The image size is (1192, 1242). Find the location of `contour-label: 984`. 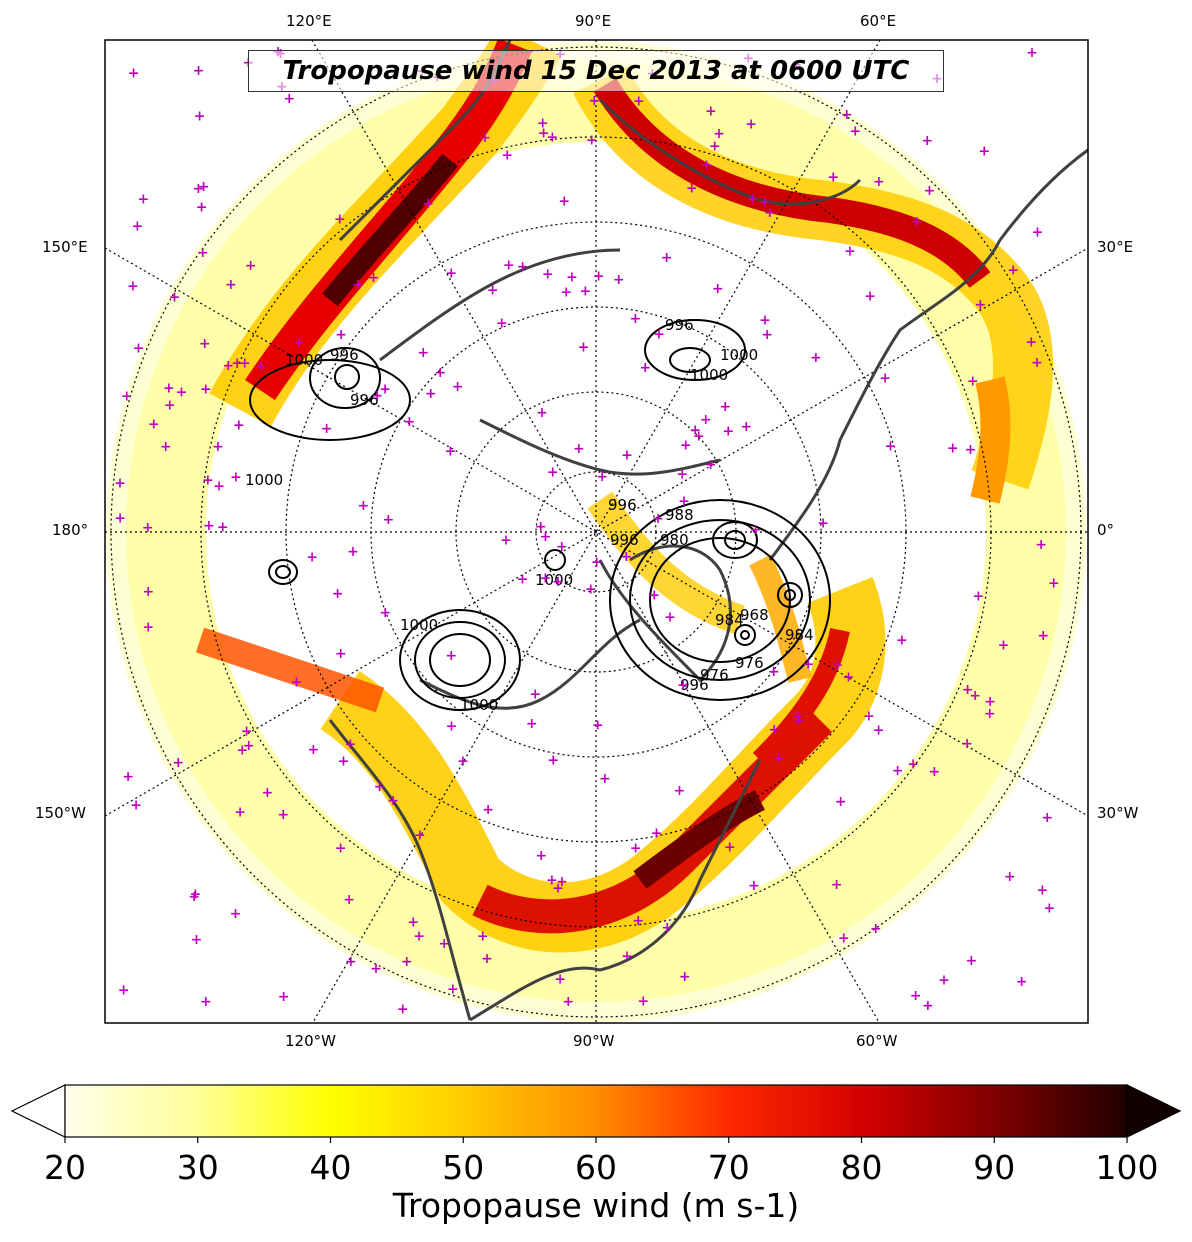

contour-label: 984 is located at coordinates (799, 635).